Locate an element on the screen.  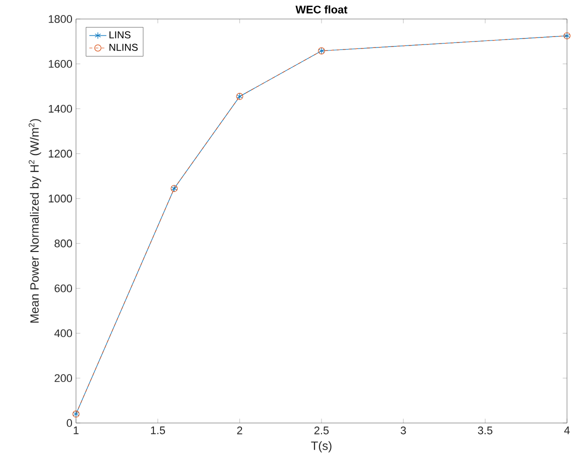
x-tick-label: 1 is located at coordinates (76, 430).